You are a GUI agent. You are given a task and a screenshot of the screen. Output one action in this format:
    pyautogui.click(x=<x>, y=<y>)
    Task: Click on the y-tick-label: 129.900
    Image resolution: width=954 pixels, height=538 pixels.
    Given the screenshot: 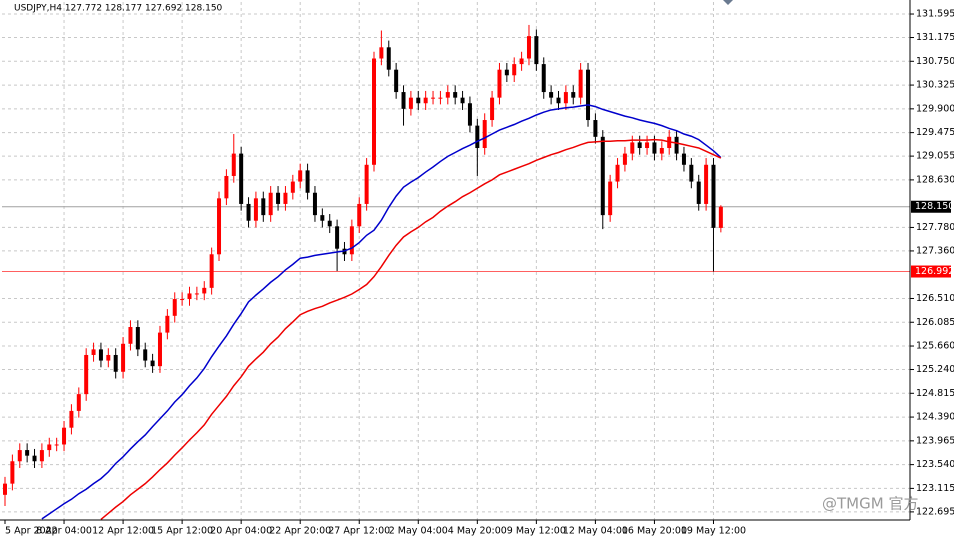 What is the action you would take?
    pyautogui.click(x=935, y=108)
    